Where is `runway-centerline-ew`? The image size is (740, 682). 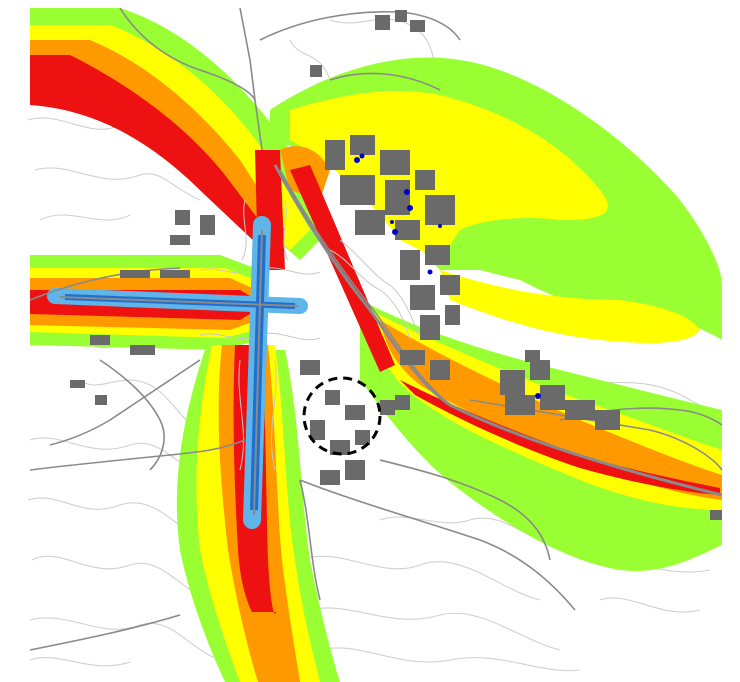
runway-centerline-ew is located at coordinates (179, 301).